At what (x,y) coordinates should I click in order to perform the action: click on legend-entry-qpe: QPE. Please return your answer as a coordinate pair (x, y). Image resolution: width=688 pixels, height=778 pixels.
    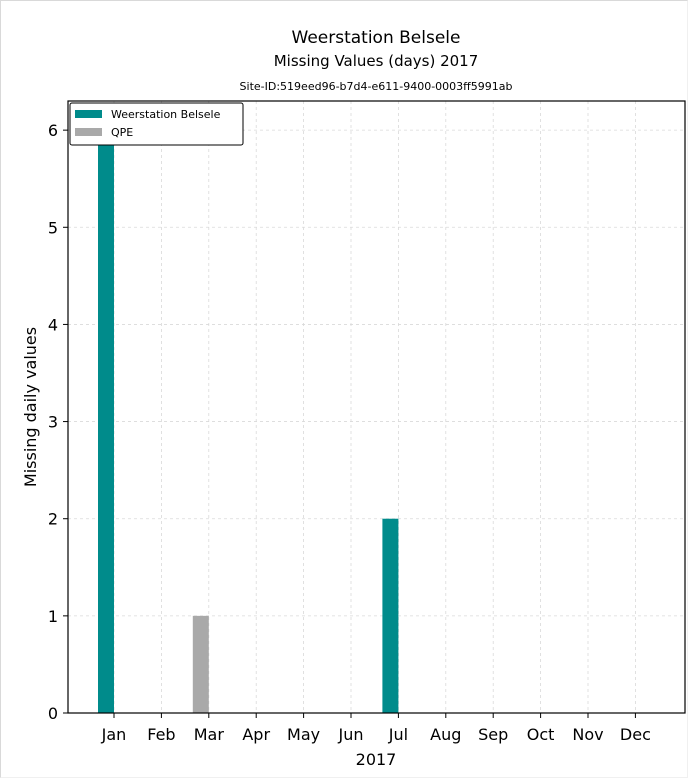
    Looking at the image, I should click on (122, 132).